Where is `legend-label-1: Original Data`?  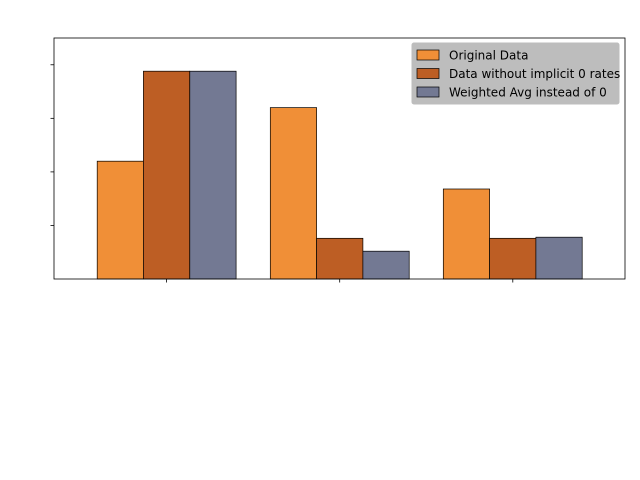
legend-label-1: Original Data is located at coordinates (488, 56).